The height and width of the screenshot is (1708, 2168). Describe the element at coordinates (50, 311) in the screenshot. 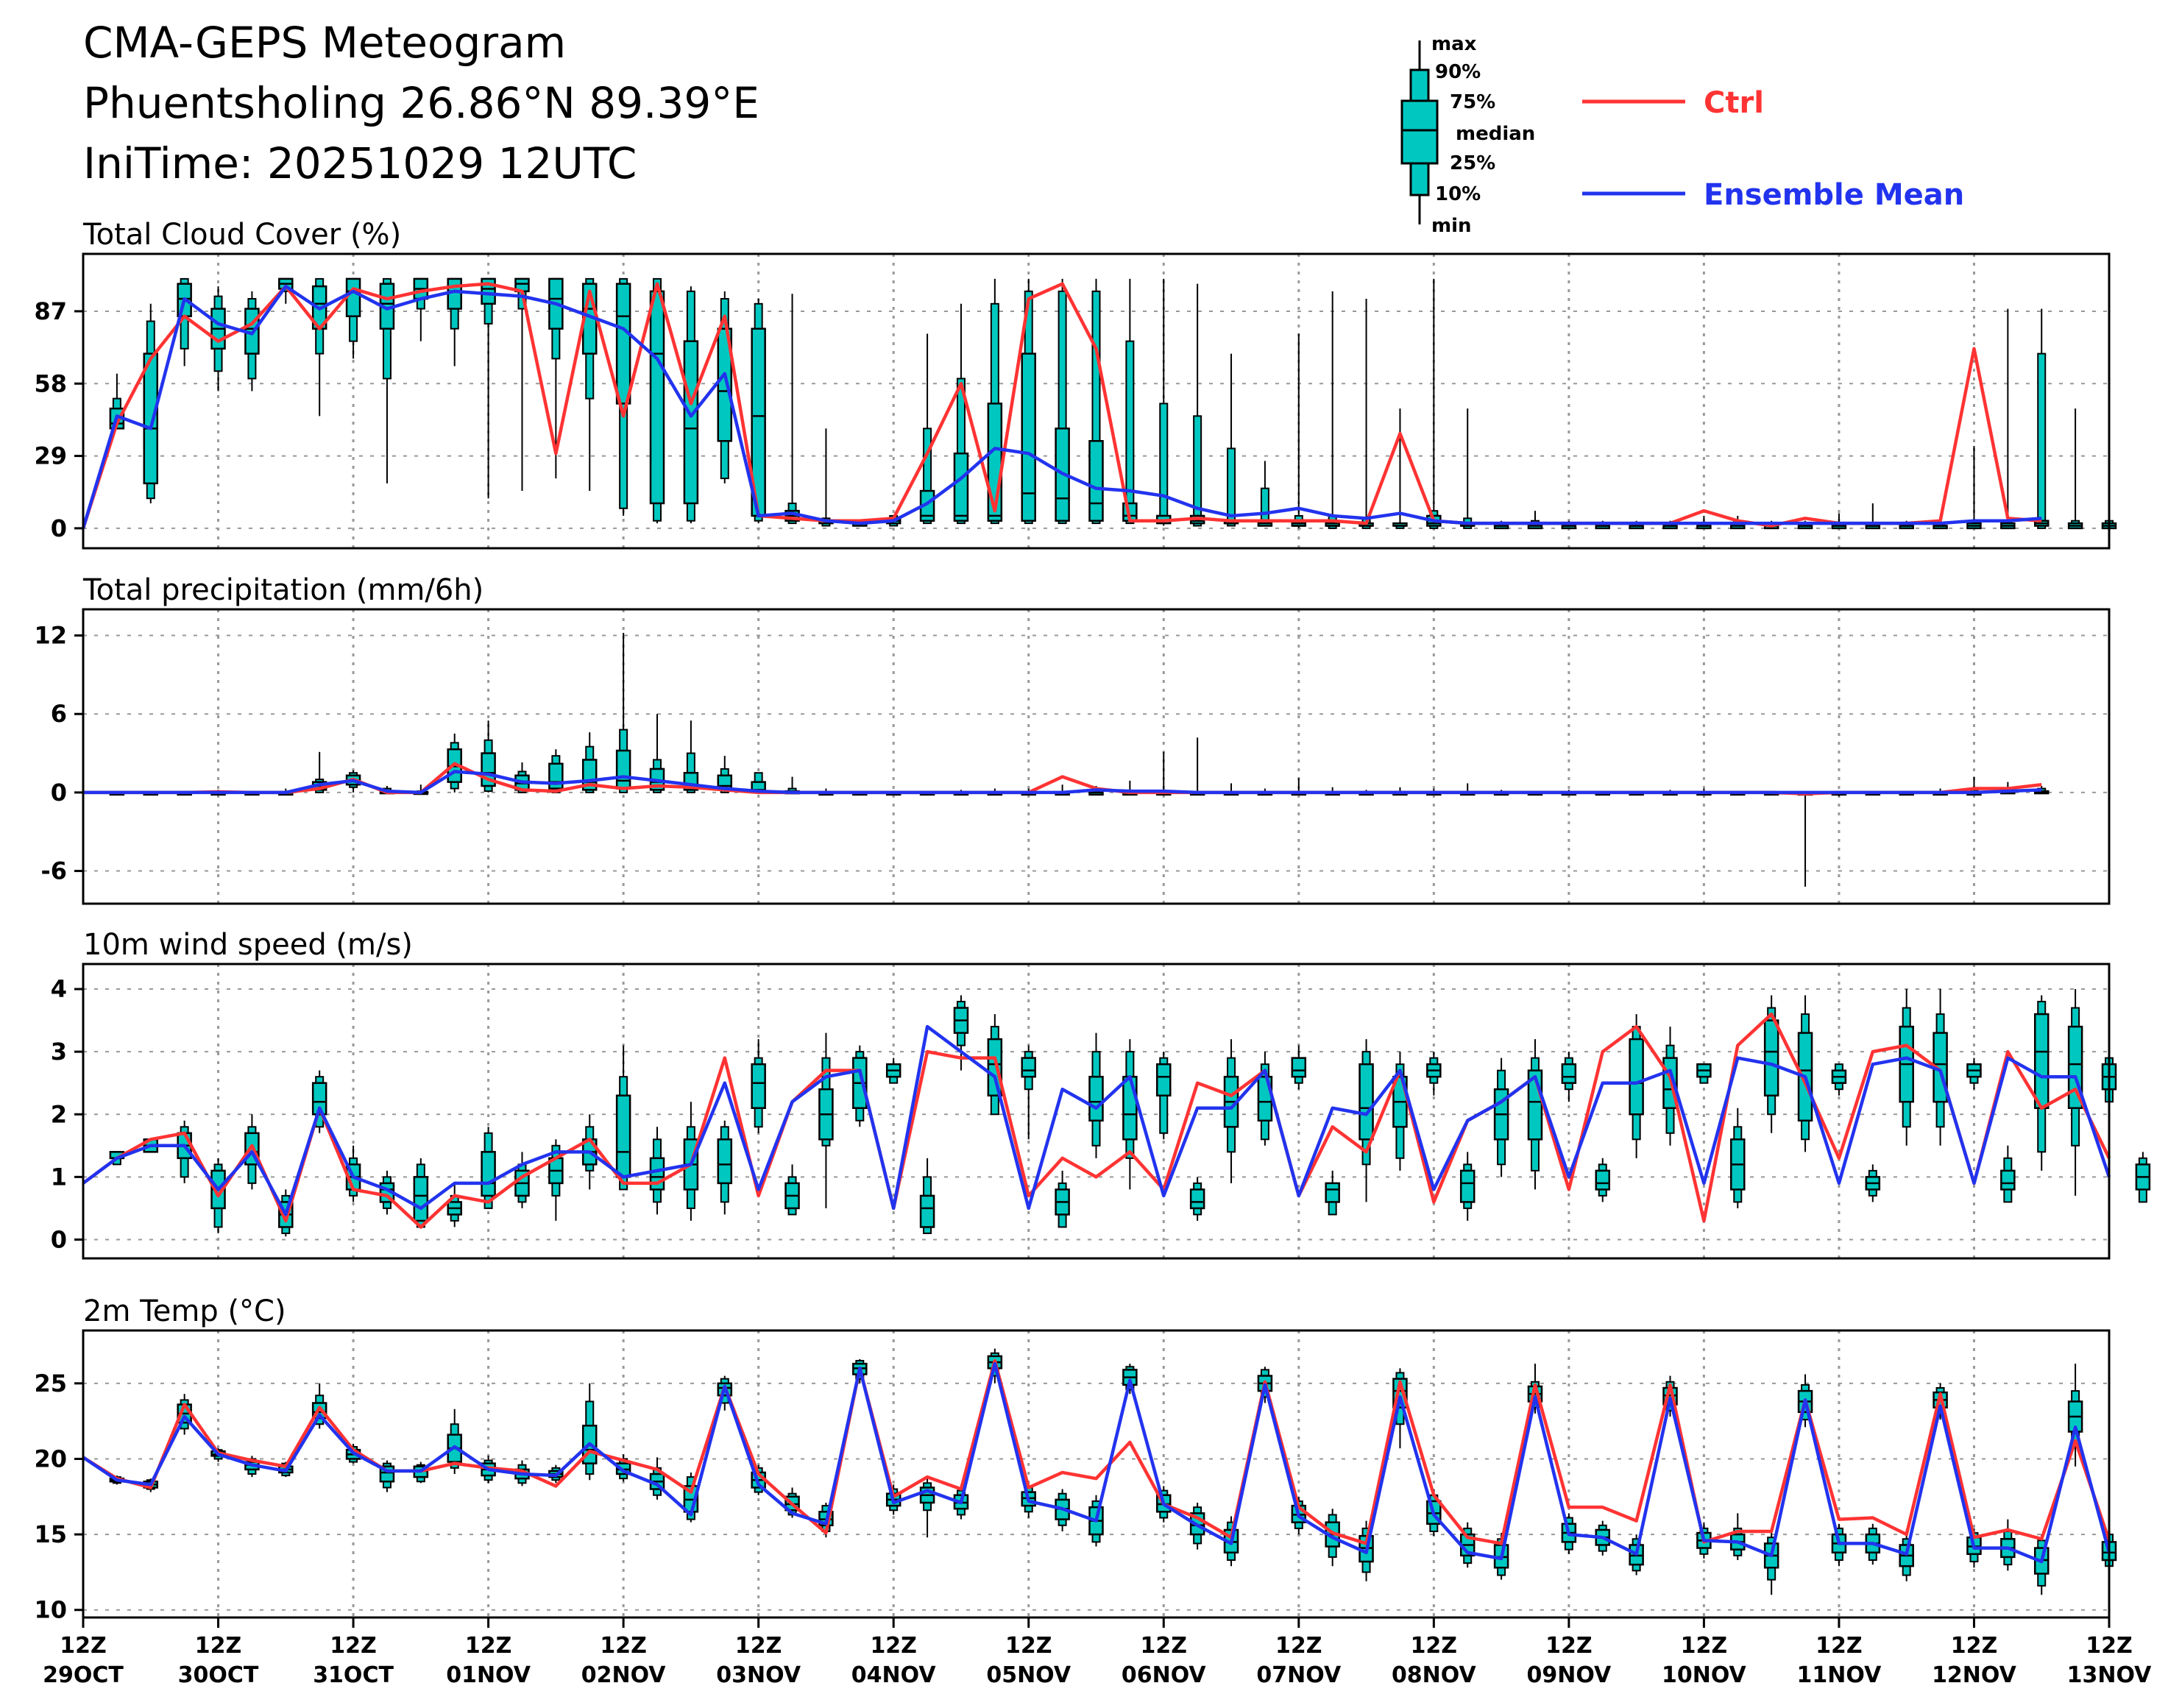

I see `y-tick-label: 87` at that location.